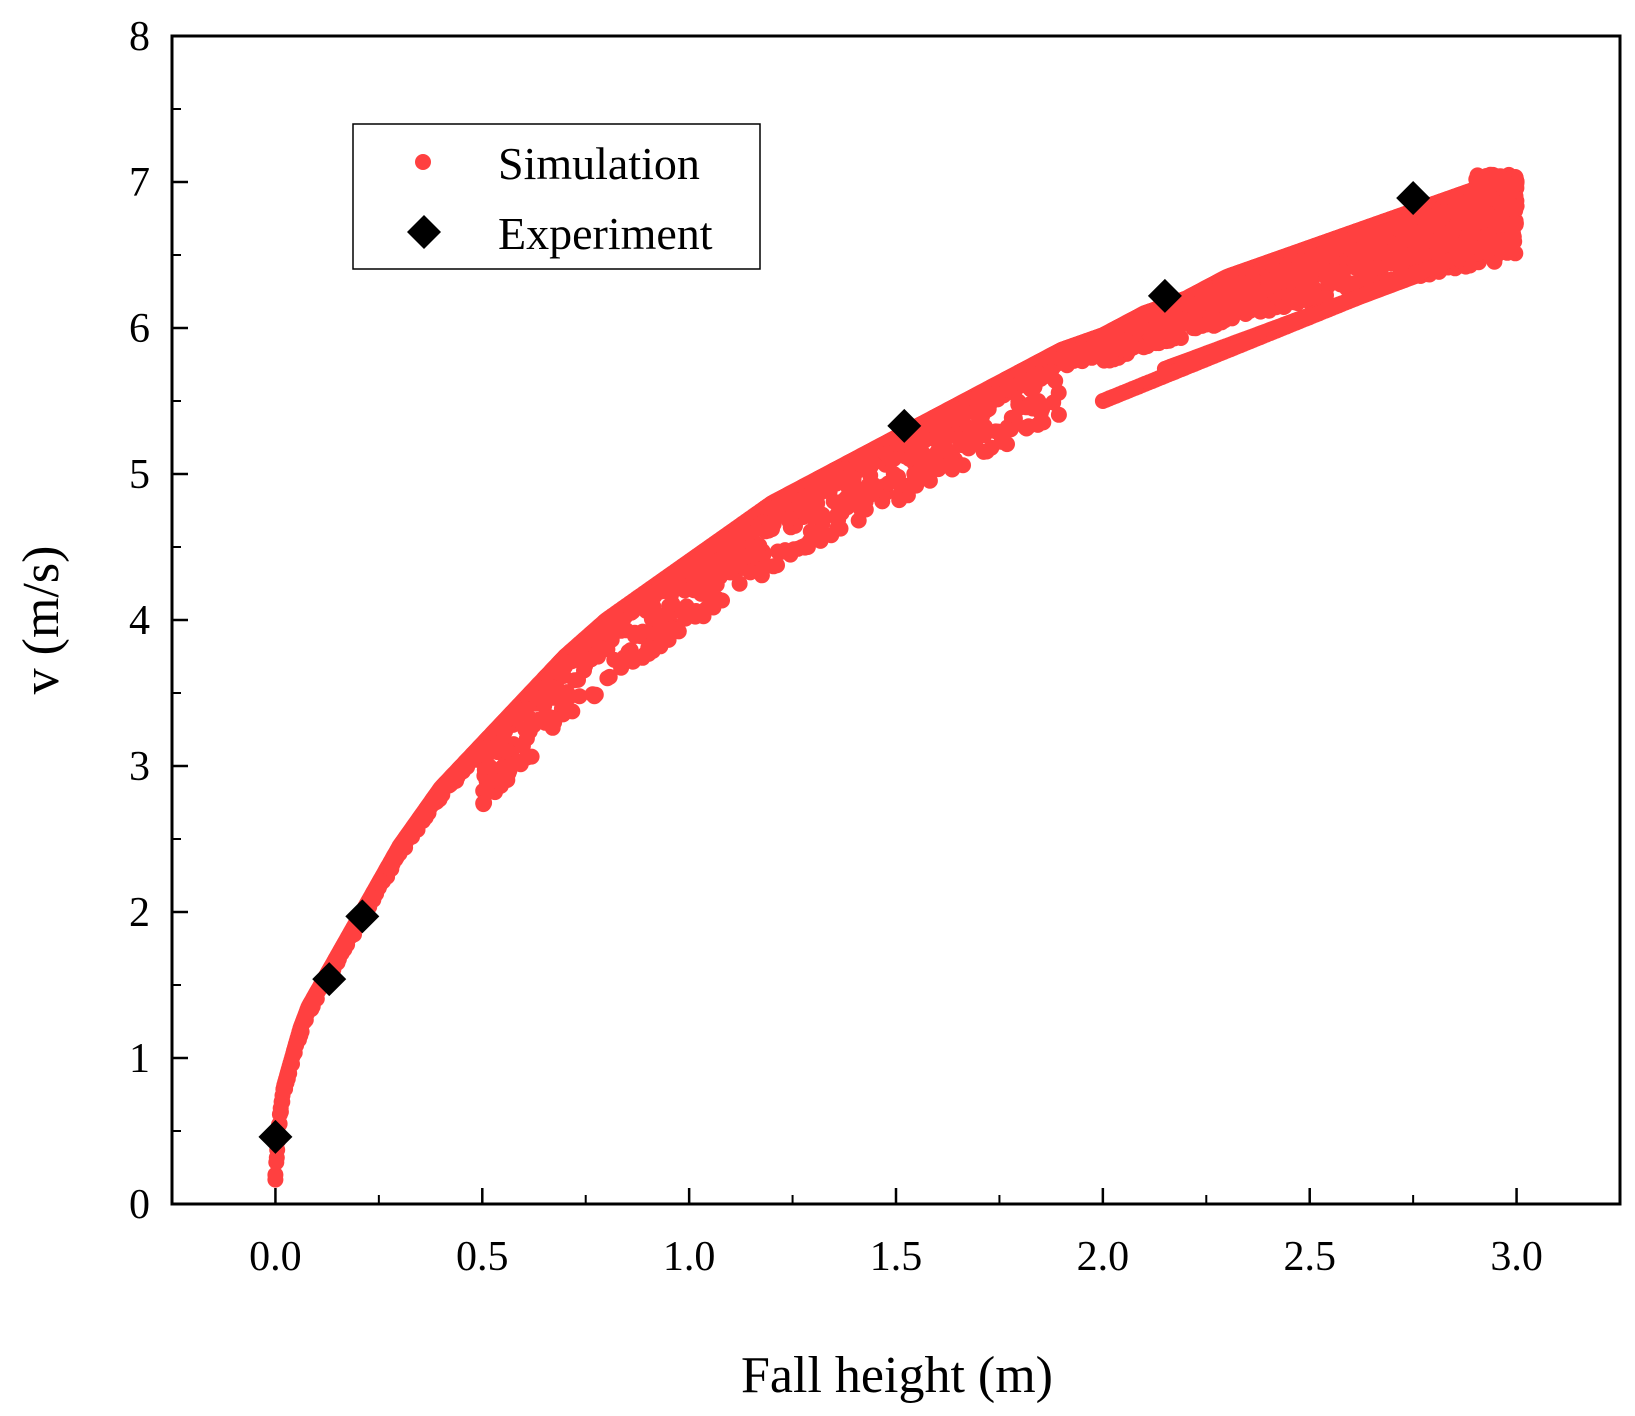 This screenshot has width=1635, height=1416. I want to click on legend-experiment-marker, so click(424, 232).